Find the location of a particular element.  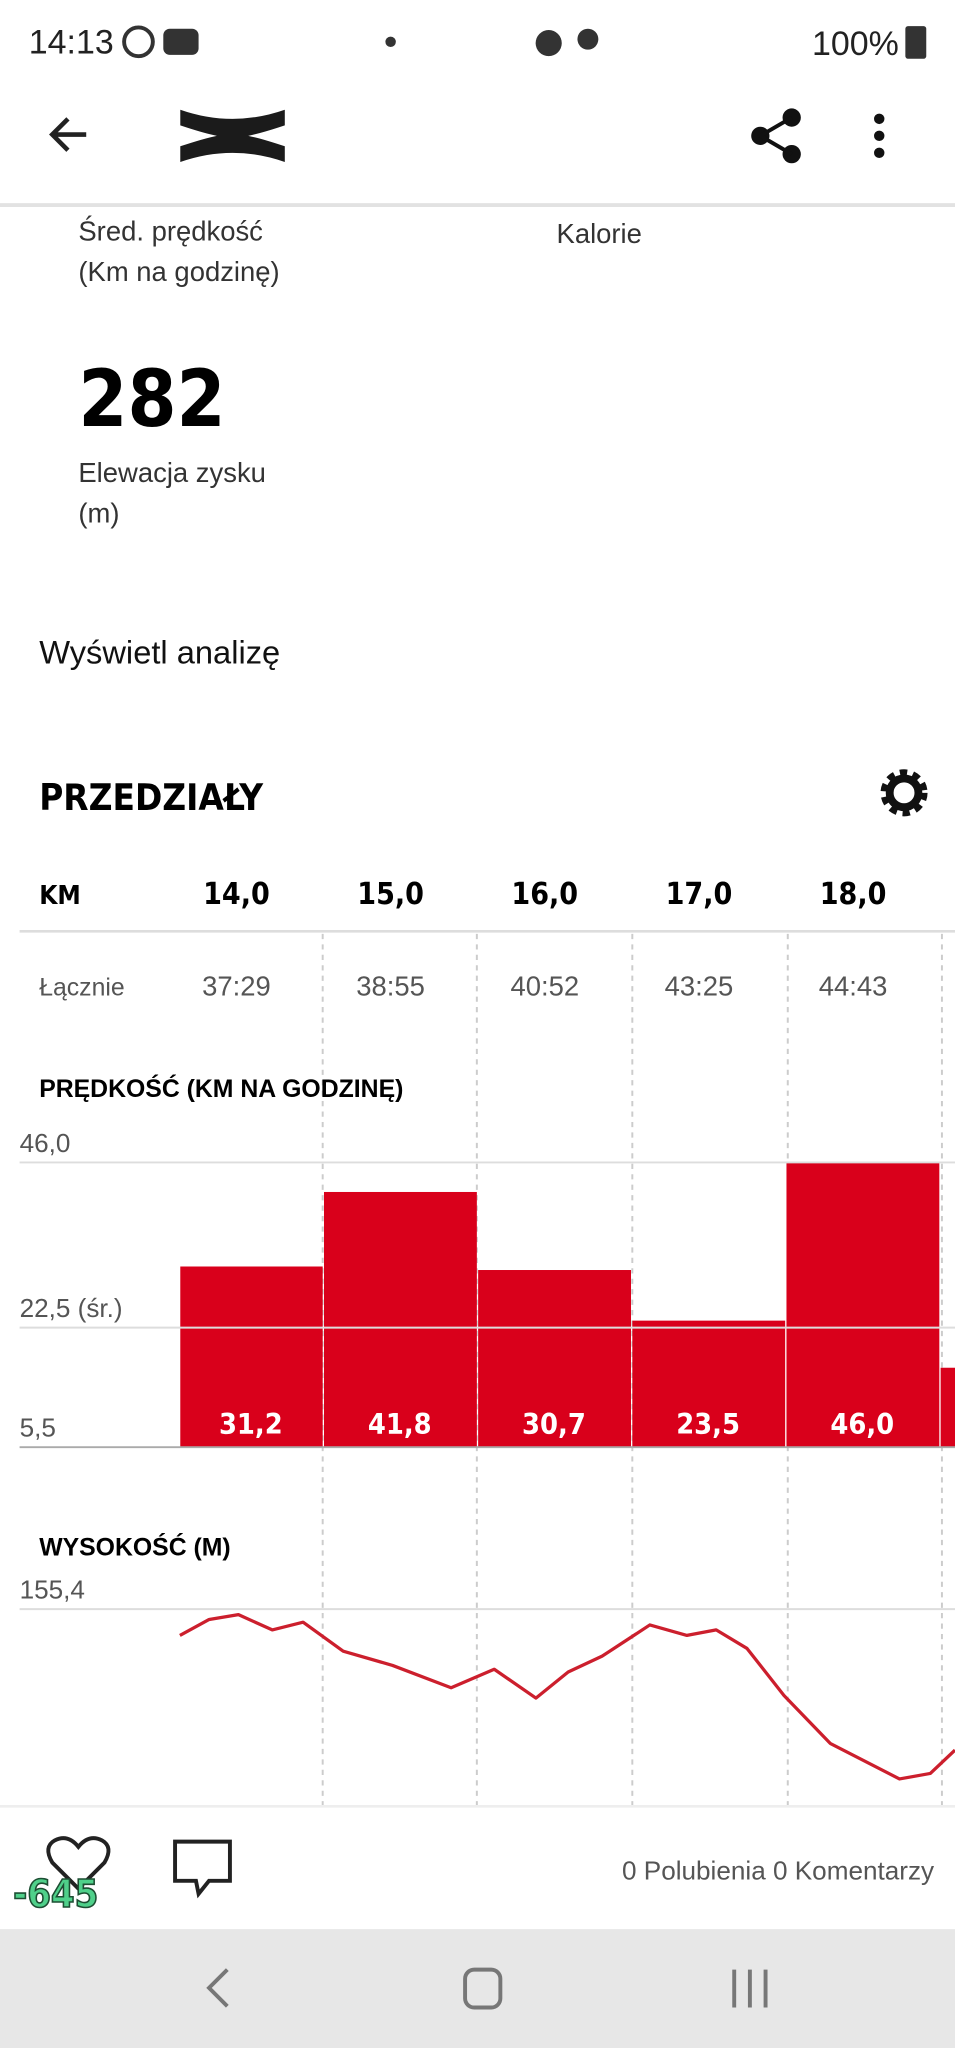

status-battery: 100% is located at coordinates (855, 44).